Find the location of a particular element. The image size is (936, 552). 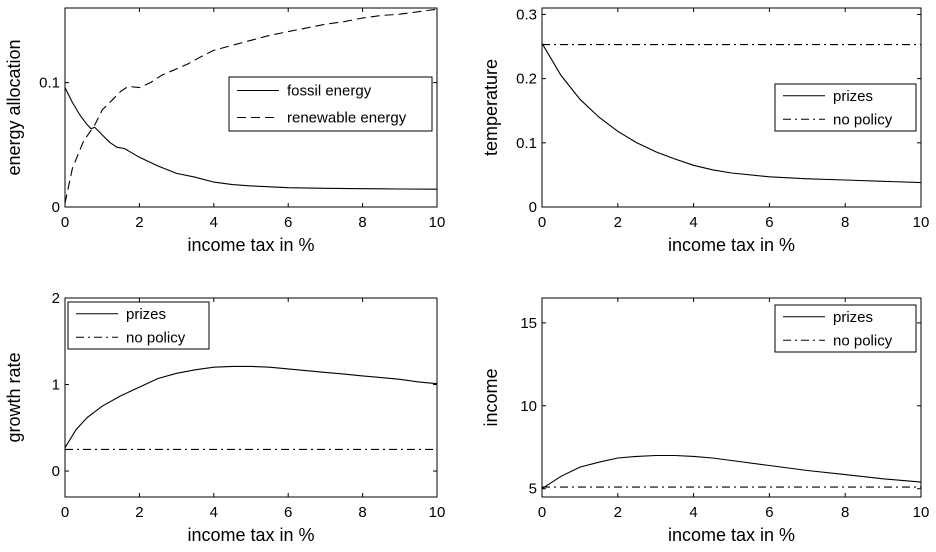

y-tick-label: 5 is located at coordinates (533, 489).